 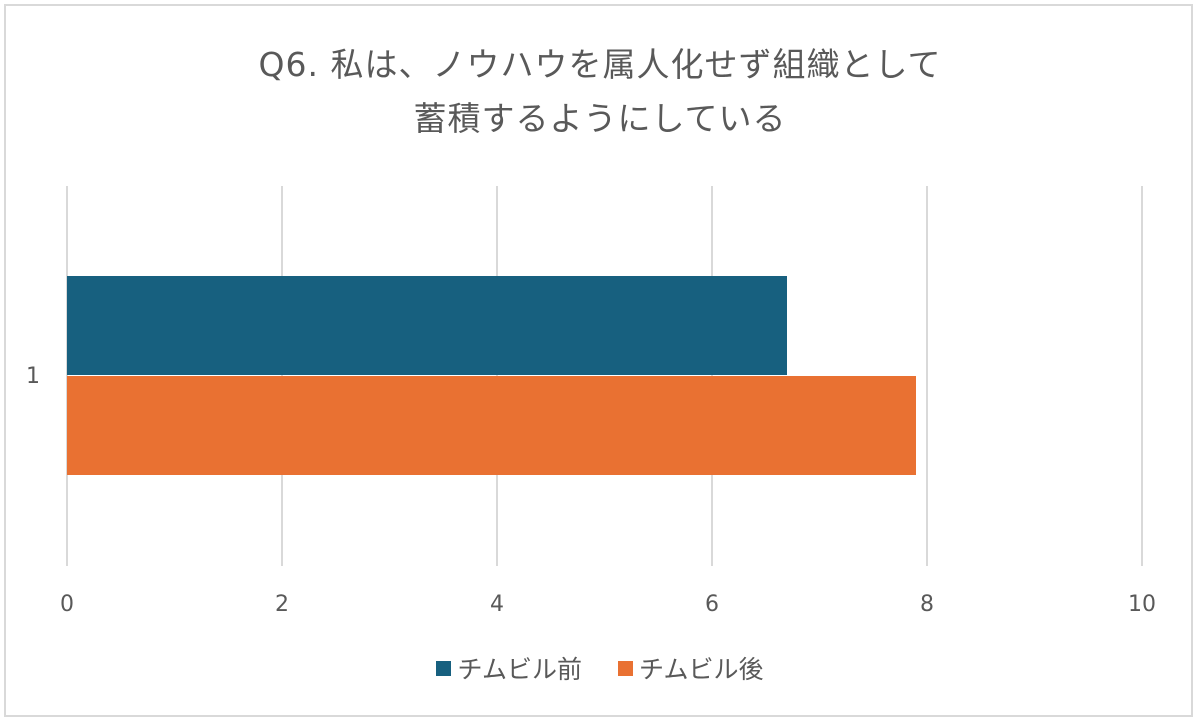 What do you see at coordinates (927, 604) in the screenshot?
I see `x-tick-label: 8` at bounding box center [927, 604].